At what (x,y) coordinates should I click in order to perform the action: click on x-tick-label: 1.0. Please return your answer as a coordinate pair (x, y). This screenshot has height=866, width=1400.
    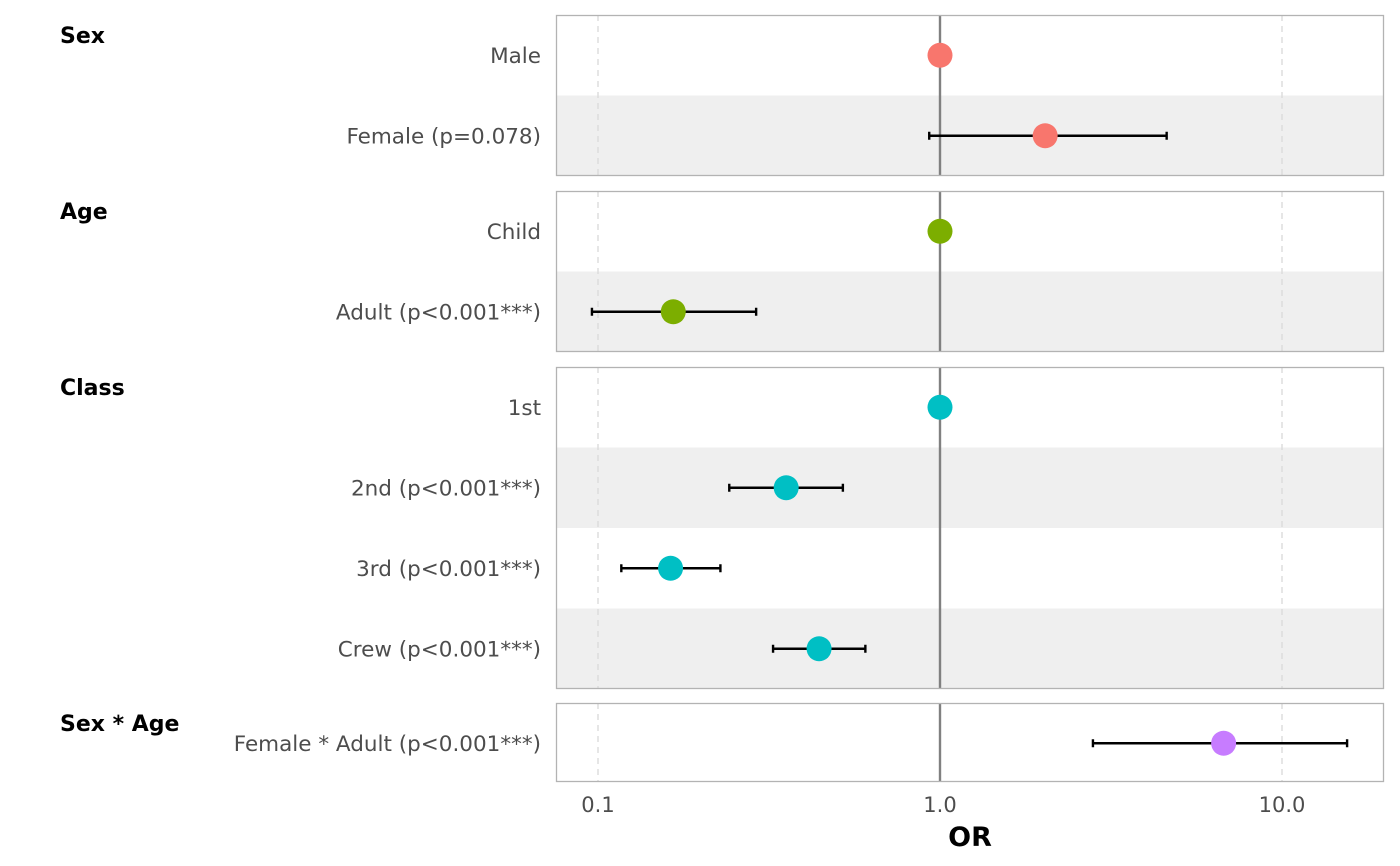
    Looking at the image, I should click on (939, 805).